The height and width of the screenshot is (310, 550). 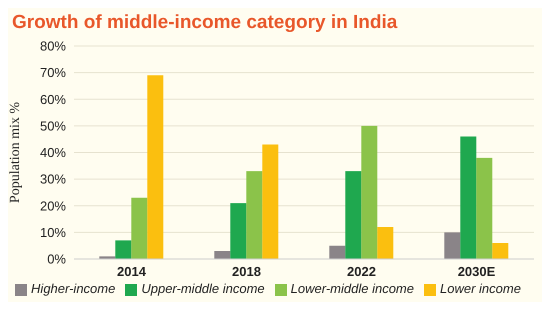 I want to click on legend-label: Upper-middle income, so click(x=203, y=288).